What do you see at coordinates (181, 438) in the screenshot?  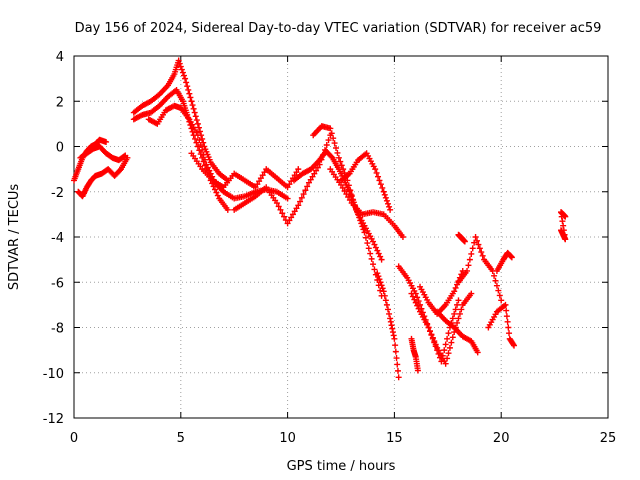 I see `x-tick-label: 5` at bounding box center [181, 438].